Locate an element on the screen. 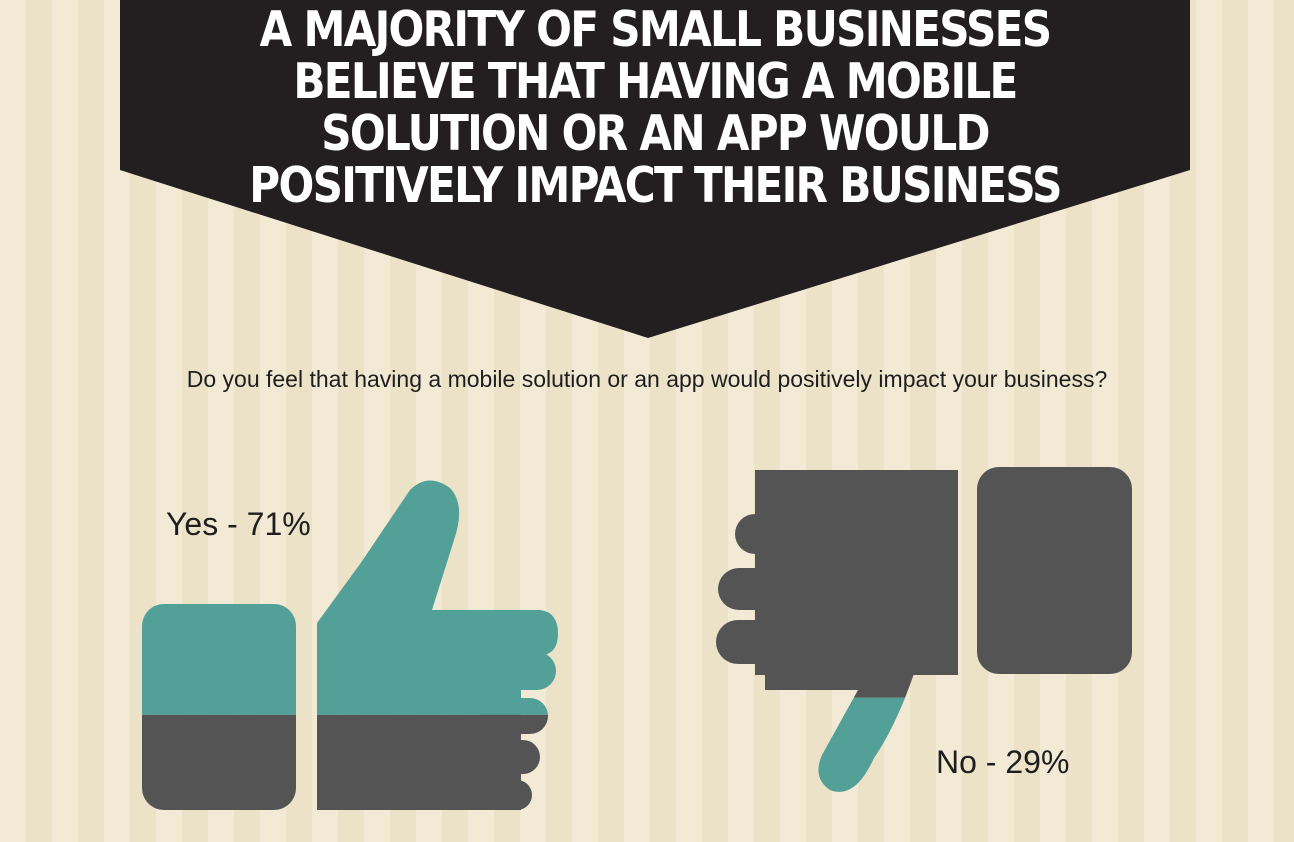  thumbs-up-icon is located at coordinates (350, 645).